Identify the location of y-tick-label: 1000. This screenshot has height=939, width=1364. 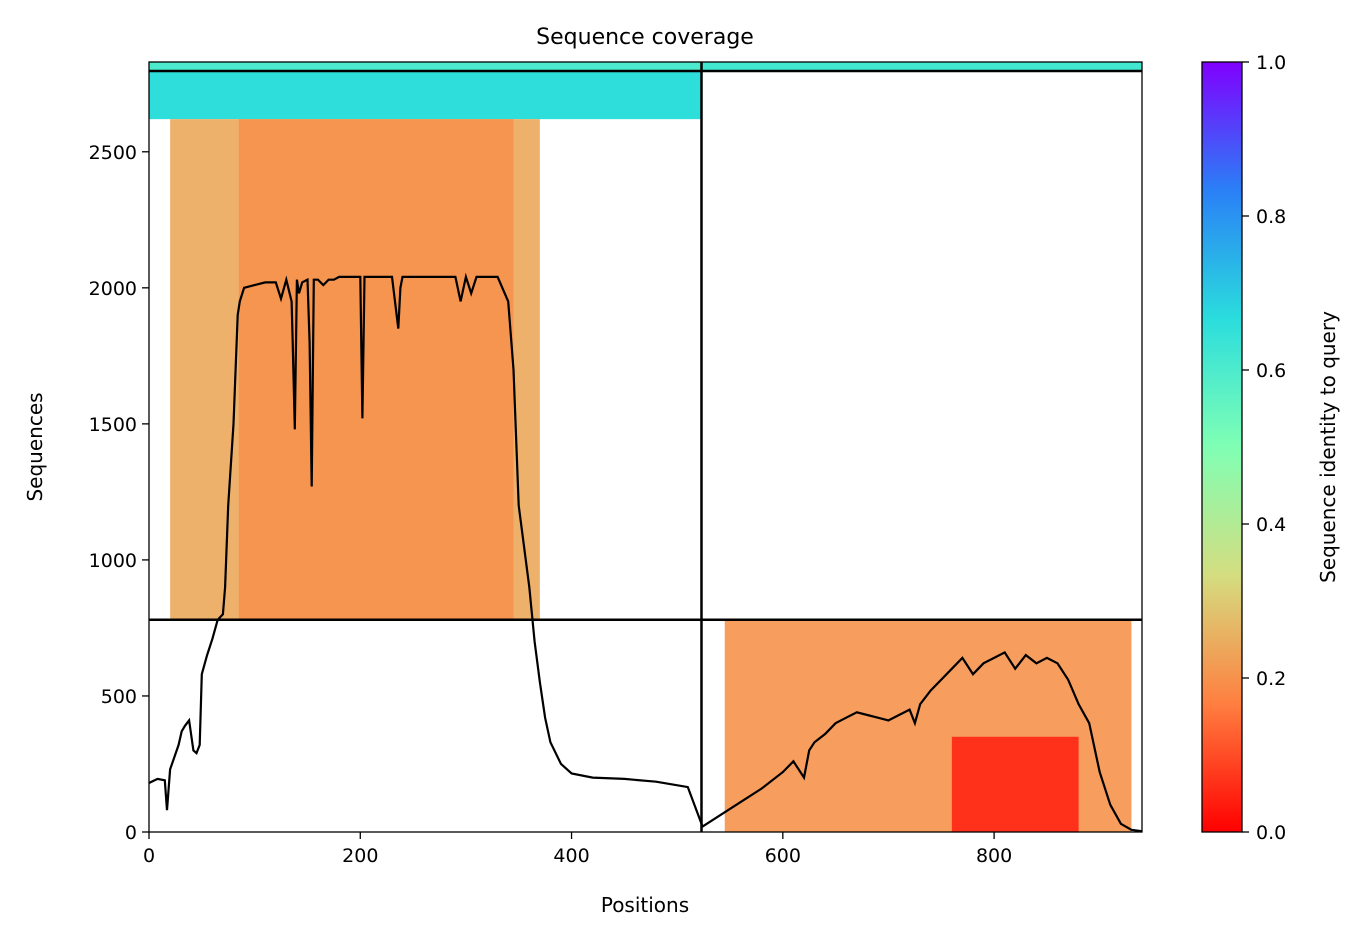
(113, 561).